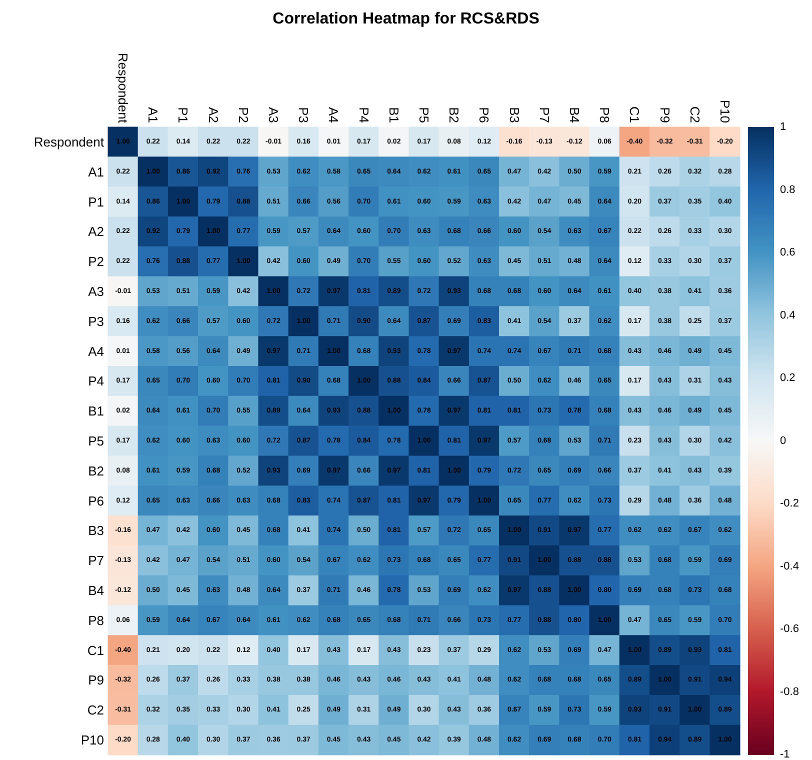 This screenshot has height=760, width=812. I want to click on y-tick-label: A4, so click(96, 351).